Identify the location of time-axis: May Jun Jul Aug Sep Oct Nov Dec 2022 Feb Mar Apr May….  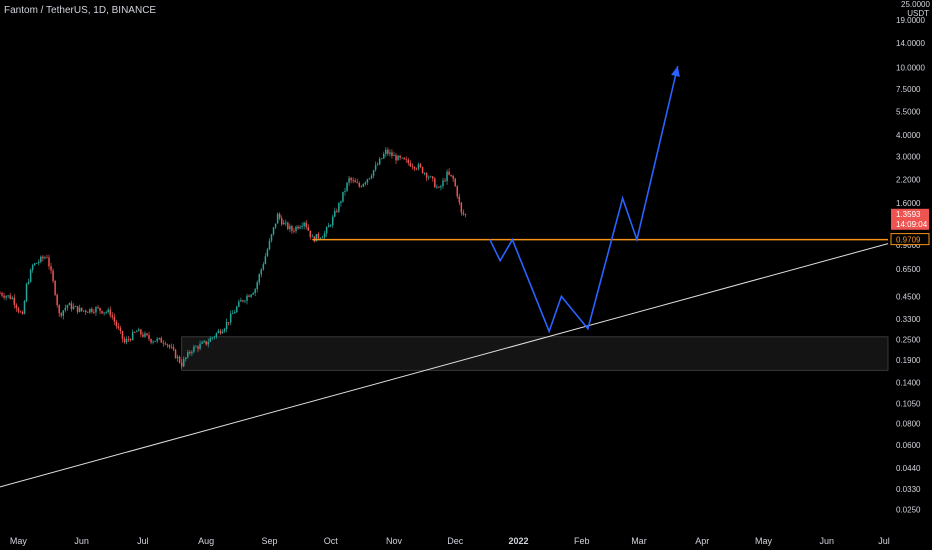
(450, 541).